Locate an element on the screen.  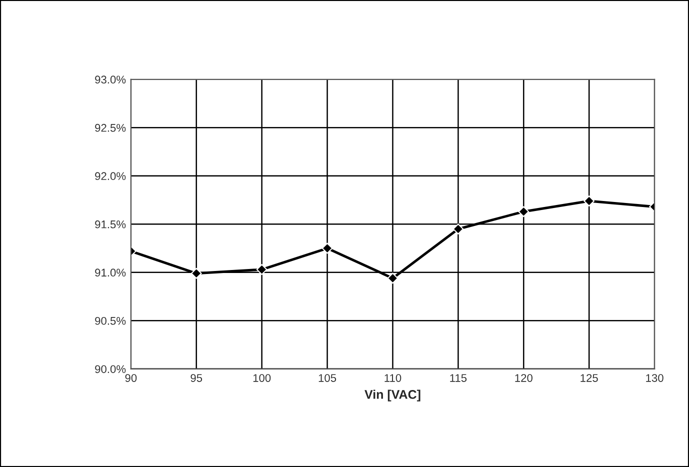
x-tick-label: 90 is located at coordinates (131, 378).